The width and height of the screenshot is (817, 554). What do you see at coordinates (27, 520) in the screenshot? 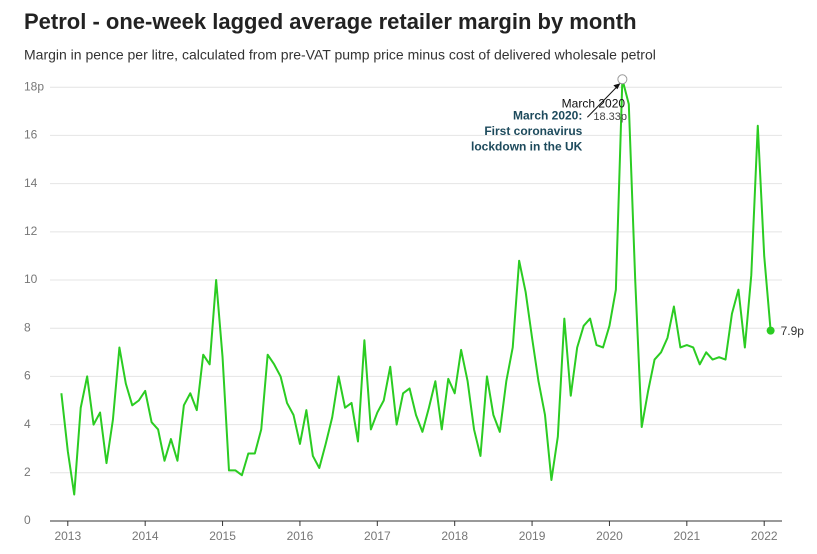
I see `y-tick-label: 0` at bounding box center [27, 520].